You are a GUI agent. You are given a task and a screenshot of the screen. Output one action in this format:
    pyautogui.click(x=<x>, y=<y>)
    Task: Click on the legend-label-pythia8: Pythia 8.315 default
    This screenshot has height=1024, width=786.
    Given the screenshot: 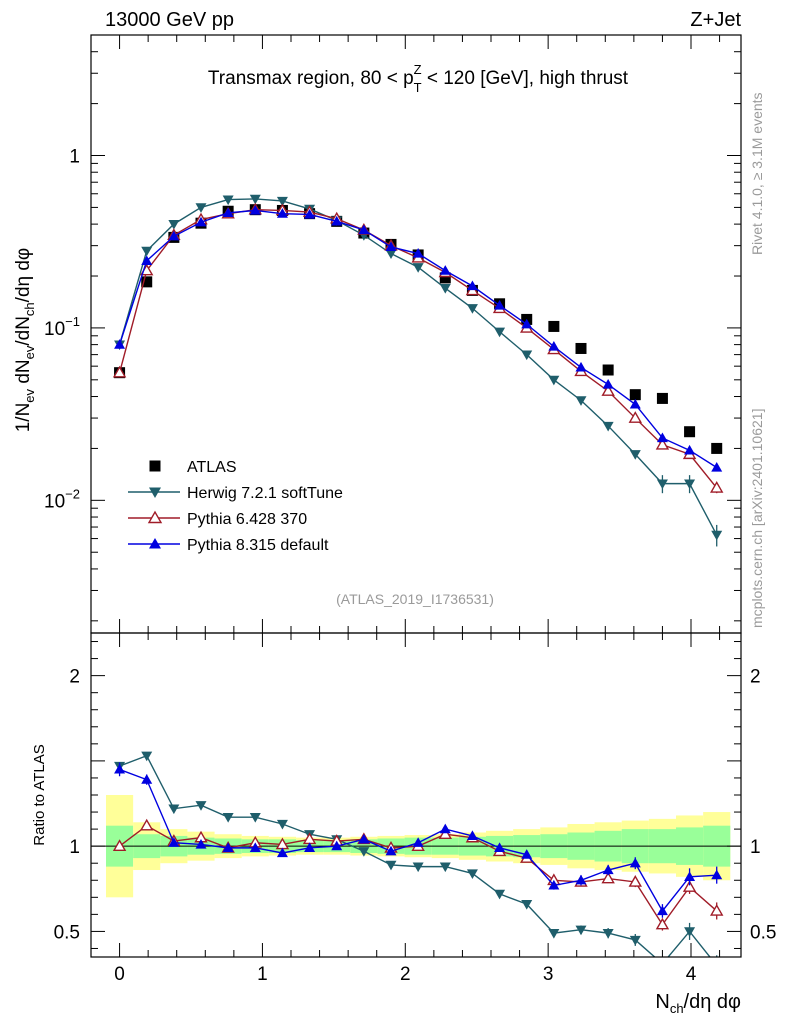 What is the action you would take?
    pyautogui.click(x=258, y=545)
    